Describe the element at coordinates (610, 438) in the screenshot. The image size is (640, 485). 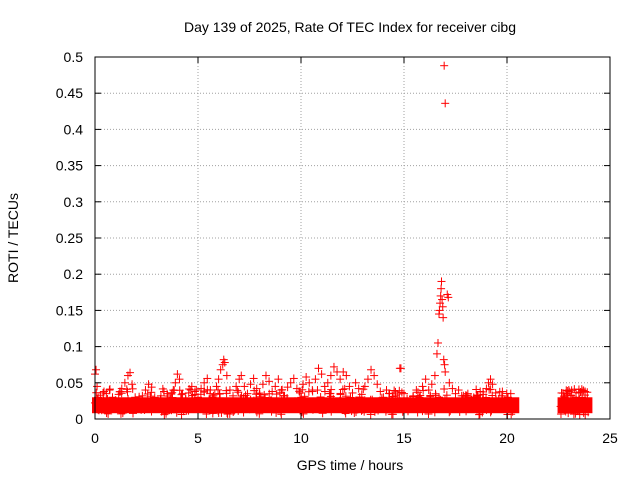
I see `x-tick-label: 25` at that location.